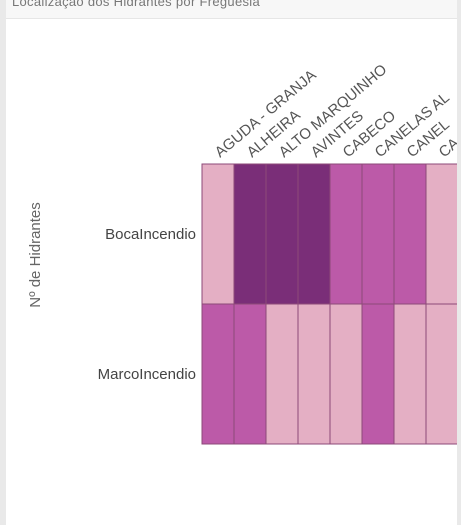 The image size is (461, 525). What do you see at coordinates (35, 255) in the screenshot?
I see `y-axis-label: Nº de Hidrantes` at bounding box center [35, 255].